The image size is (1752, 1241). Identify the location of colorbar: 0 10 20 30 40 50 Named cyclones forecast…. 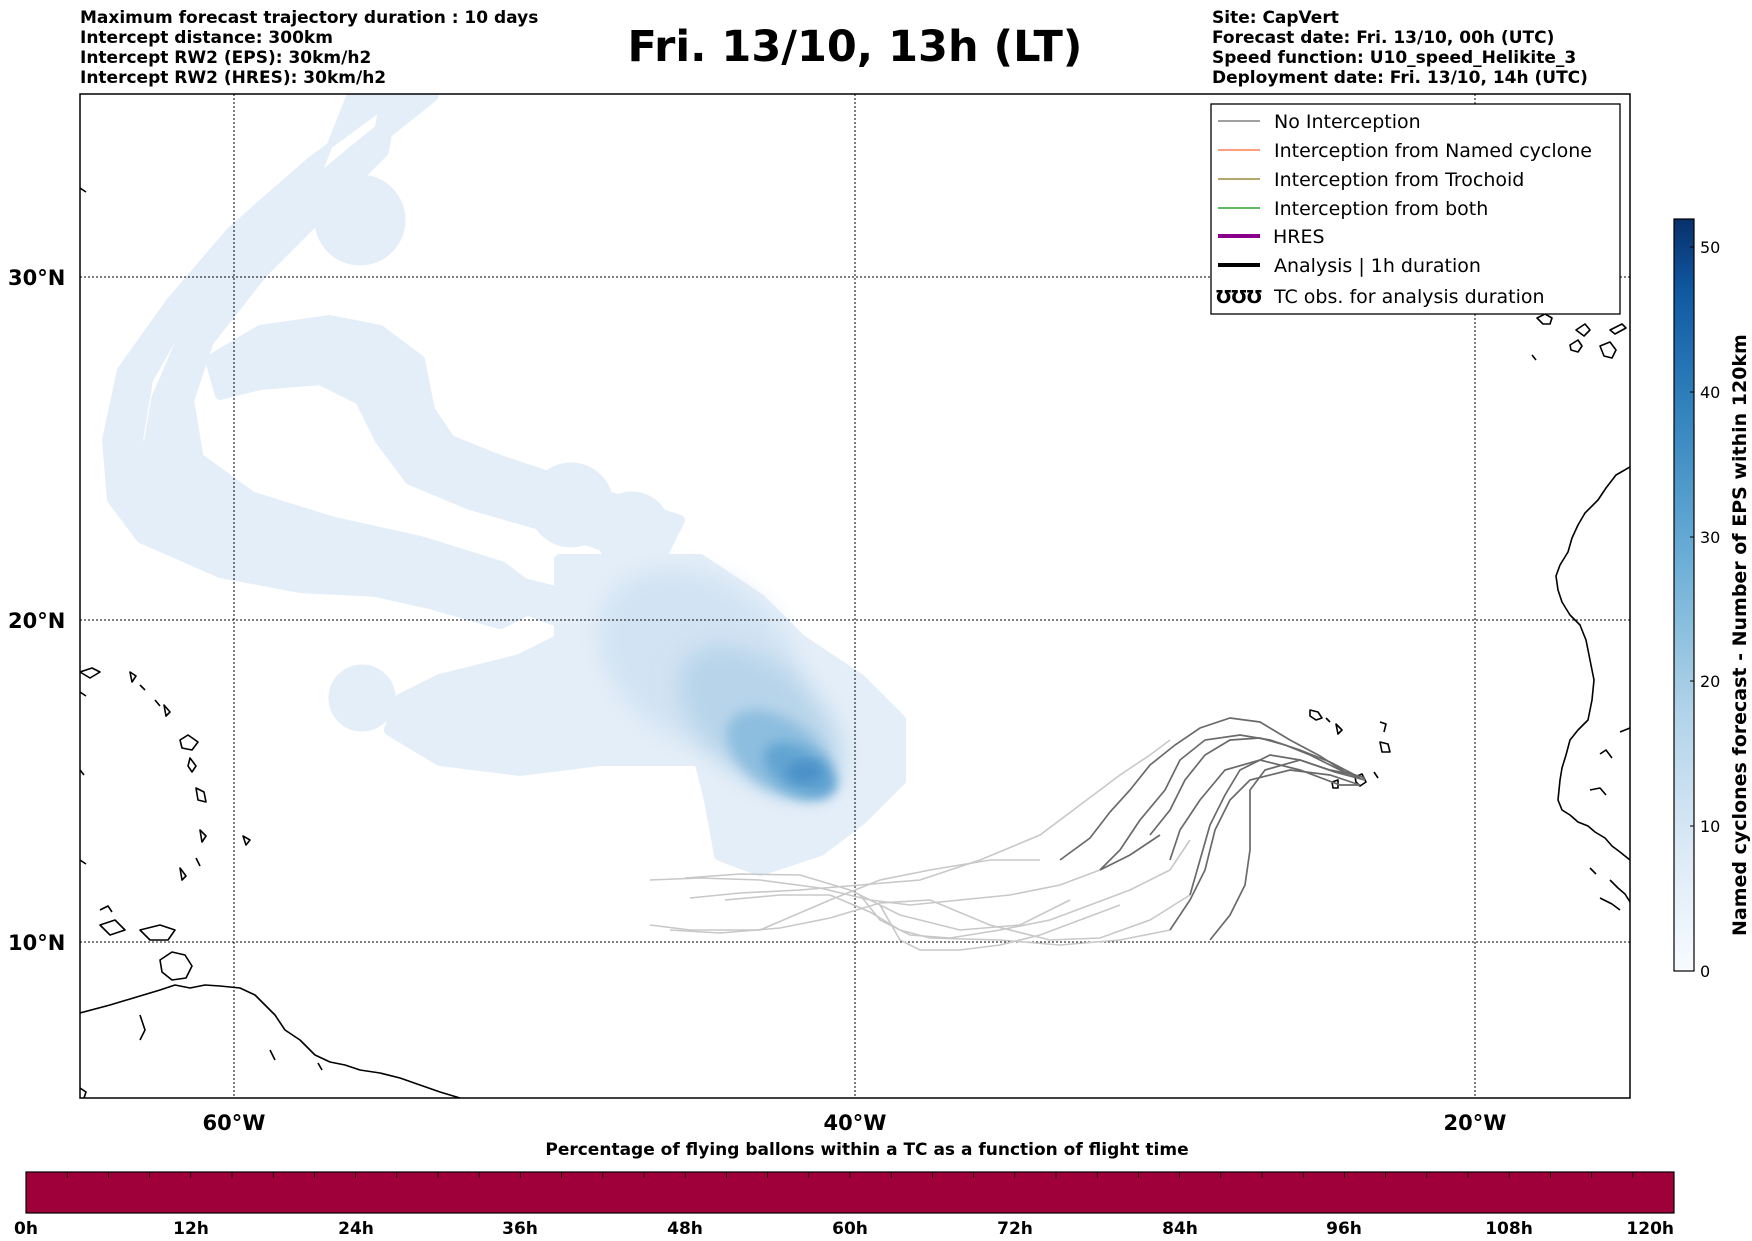
(1712, 599).